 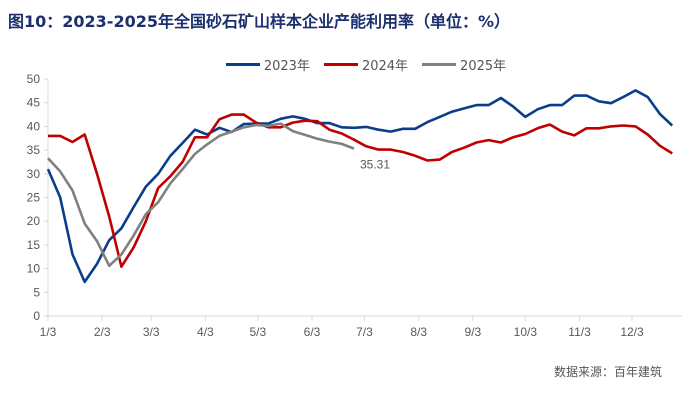 What do you see at coordinates (36, 316) in the screenshot?
I see `y-tick-label: 0` at bounding box center [36, 316].